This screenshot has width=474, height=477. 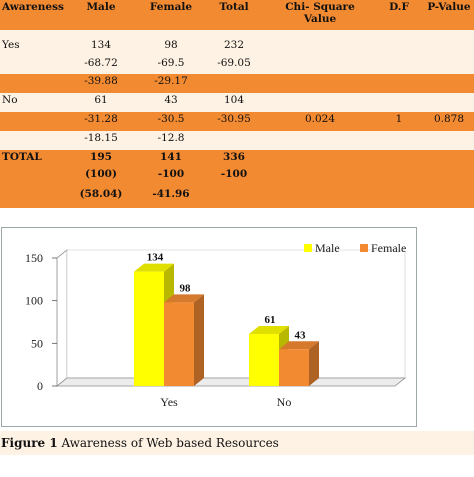 What do you see at coordinates (237, 47) in the screenshot?
I see `table-row: Yes 134 98 232` at bounding box center [237, 47].